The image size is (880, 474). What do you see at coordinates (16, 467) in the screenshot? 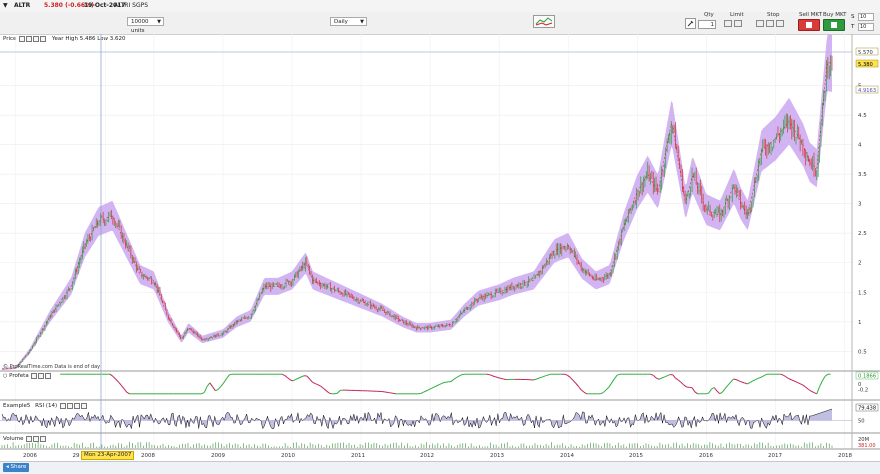
I see `share-button: ◂ Share` at bounding box center [16, 467].